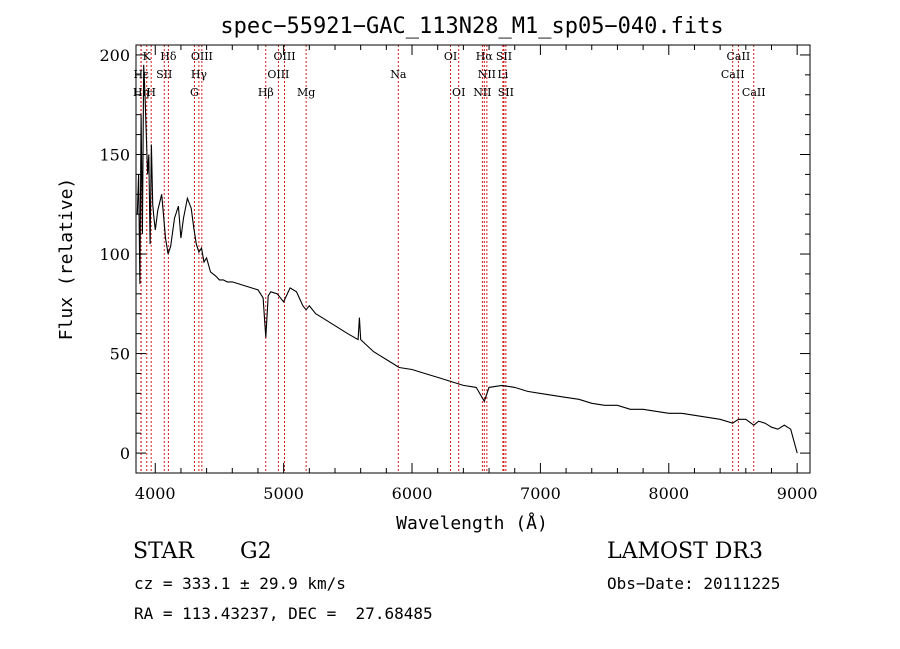 Image resolution: width=900 pixels, height=649 pixels. Describe the element at coordinates (668, 493) in the screenshot. I see `x-tick-label: 8000` at that location.